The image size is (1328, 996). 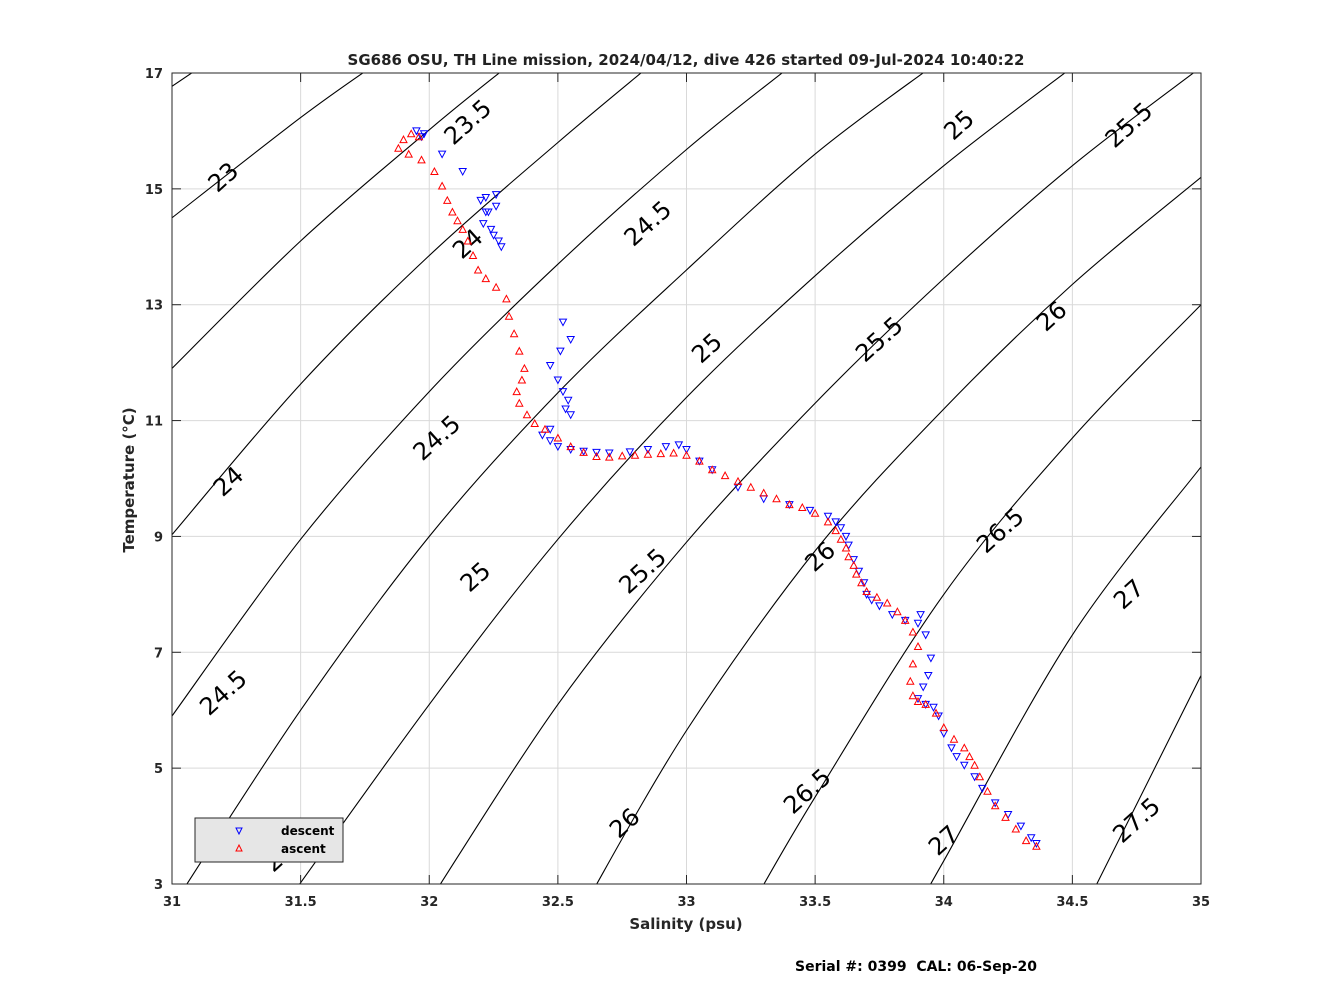 I want to click on legend: descent ascent, so click(x=269, y=840).